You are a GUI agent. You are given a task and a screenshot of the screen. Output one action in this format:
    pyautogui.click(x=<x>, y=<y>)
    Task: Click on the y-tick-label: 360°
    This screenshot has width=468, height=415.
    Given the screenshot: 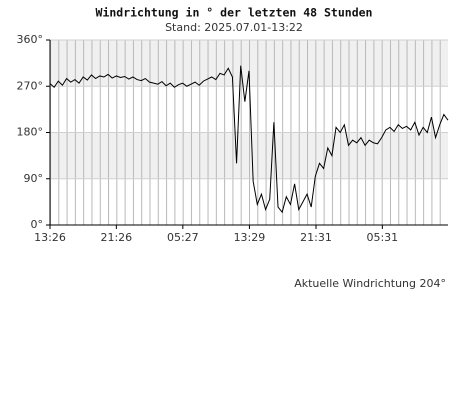 What is the action you would take?
    pyautogui.click(x=30, y=39)
    